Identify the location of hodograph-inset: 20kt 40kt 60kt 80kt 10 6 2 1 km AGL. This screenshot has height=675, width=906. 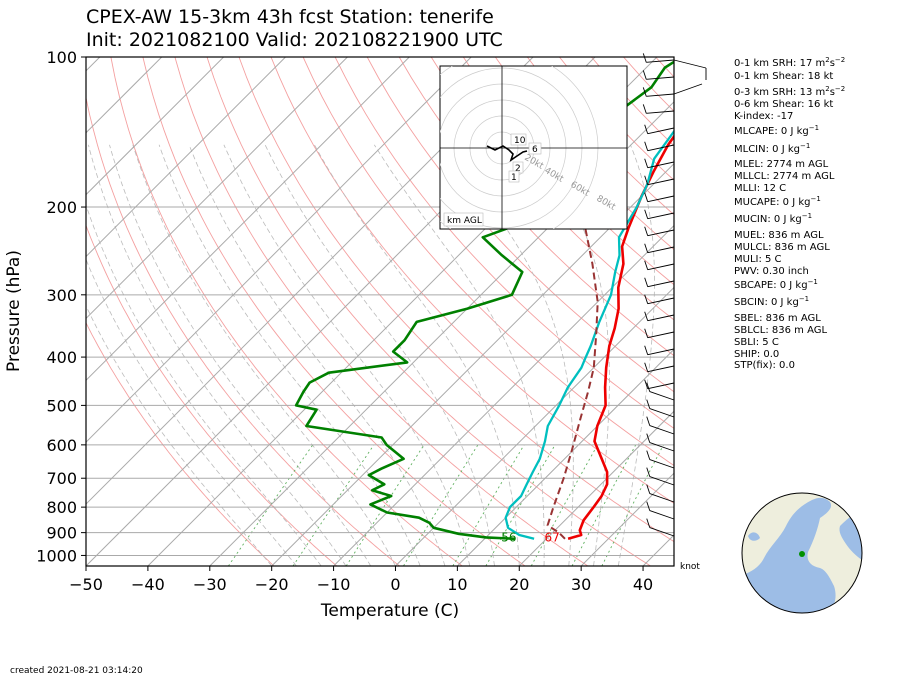
(533, 147).